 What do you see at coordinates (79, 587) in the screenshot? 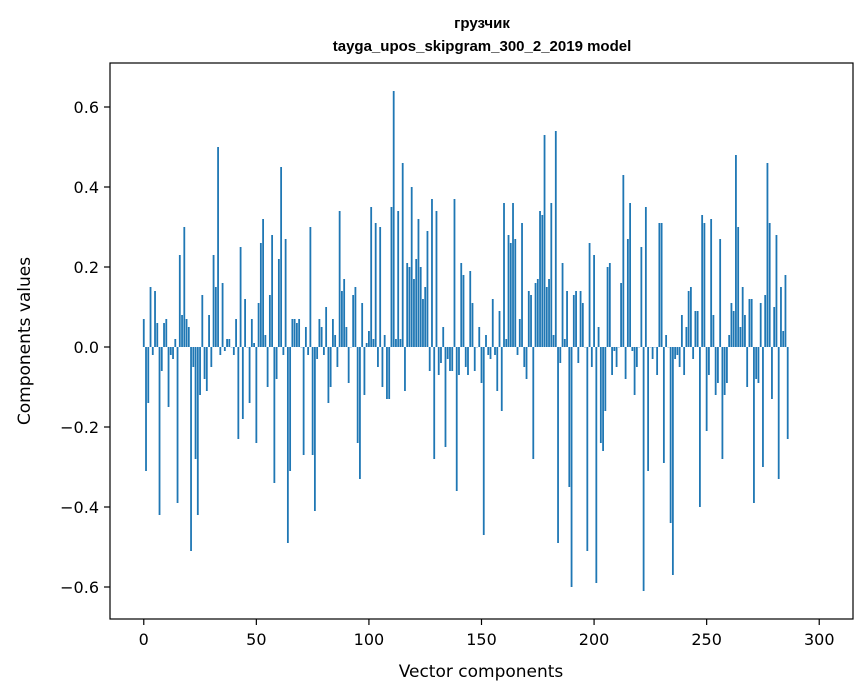
I see `y-tick-label: −0.6` at bounding box center [79, 587].